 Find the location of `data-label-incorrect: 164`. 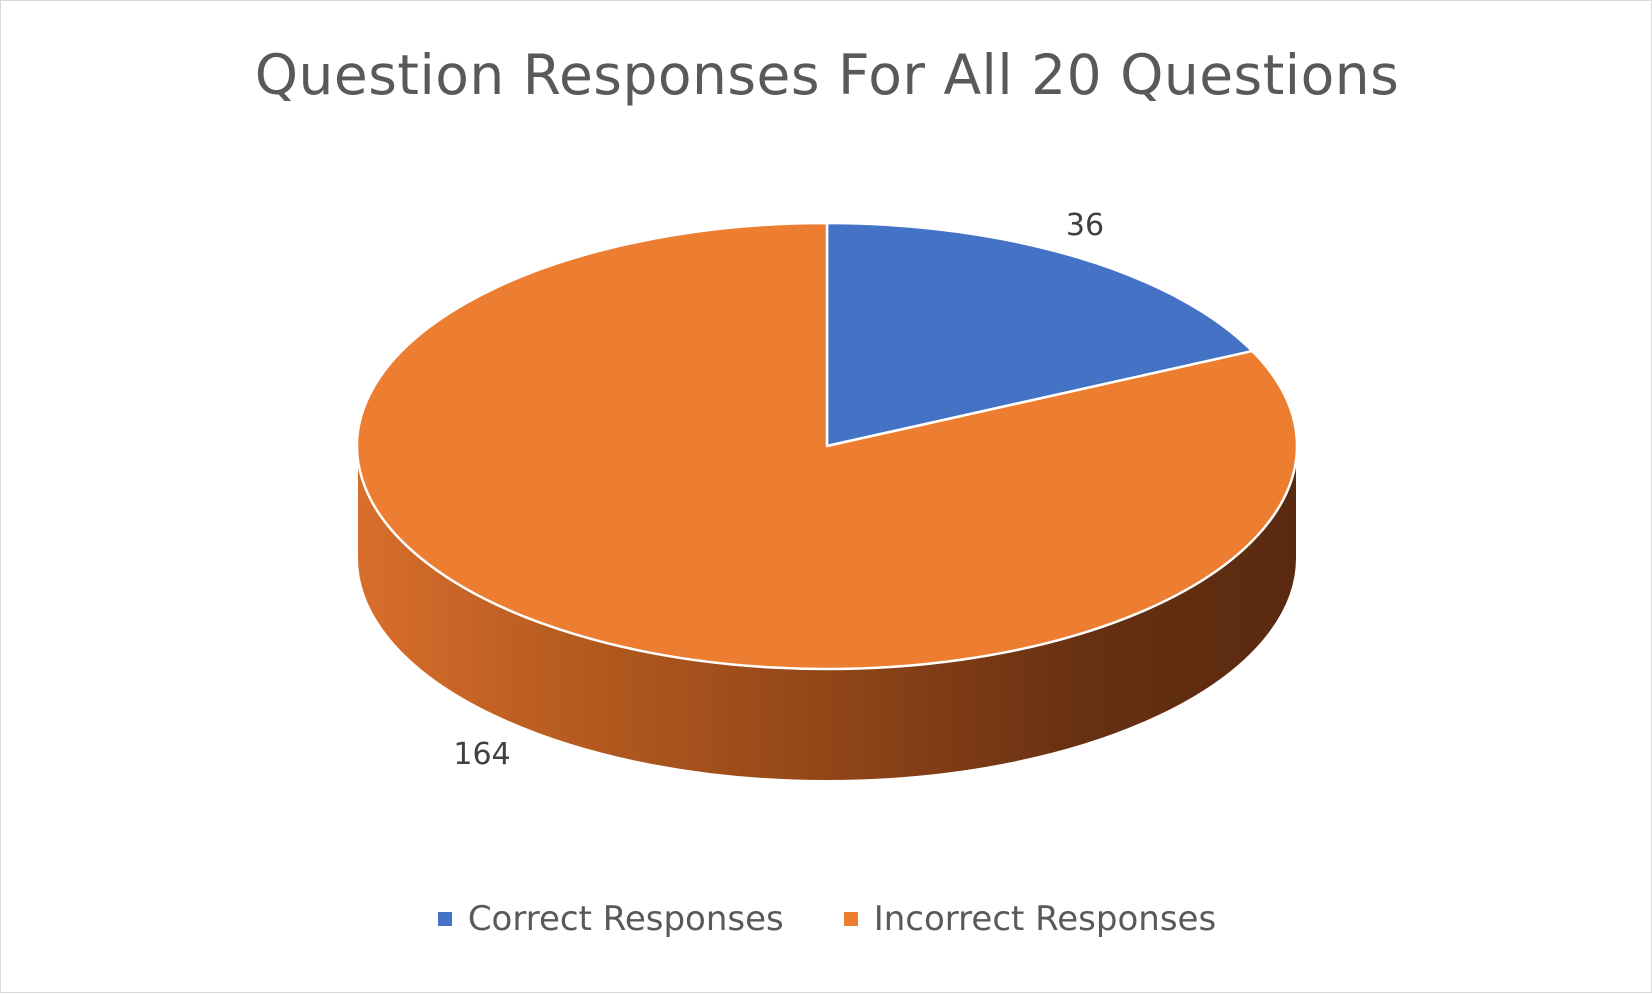

data-label-incorrect: 164 is located at coordinates (481, 754).